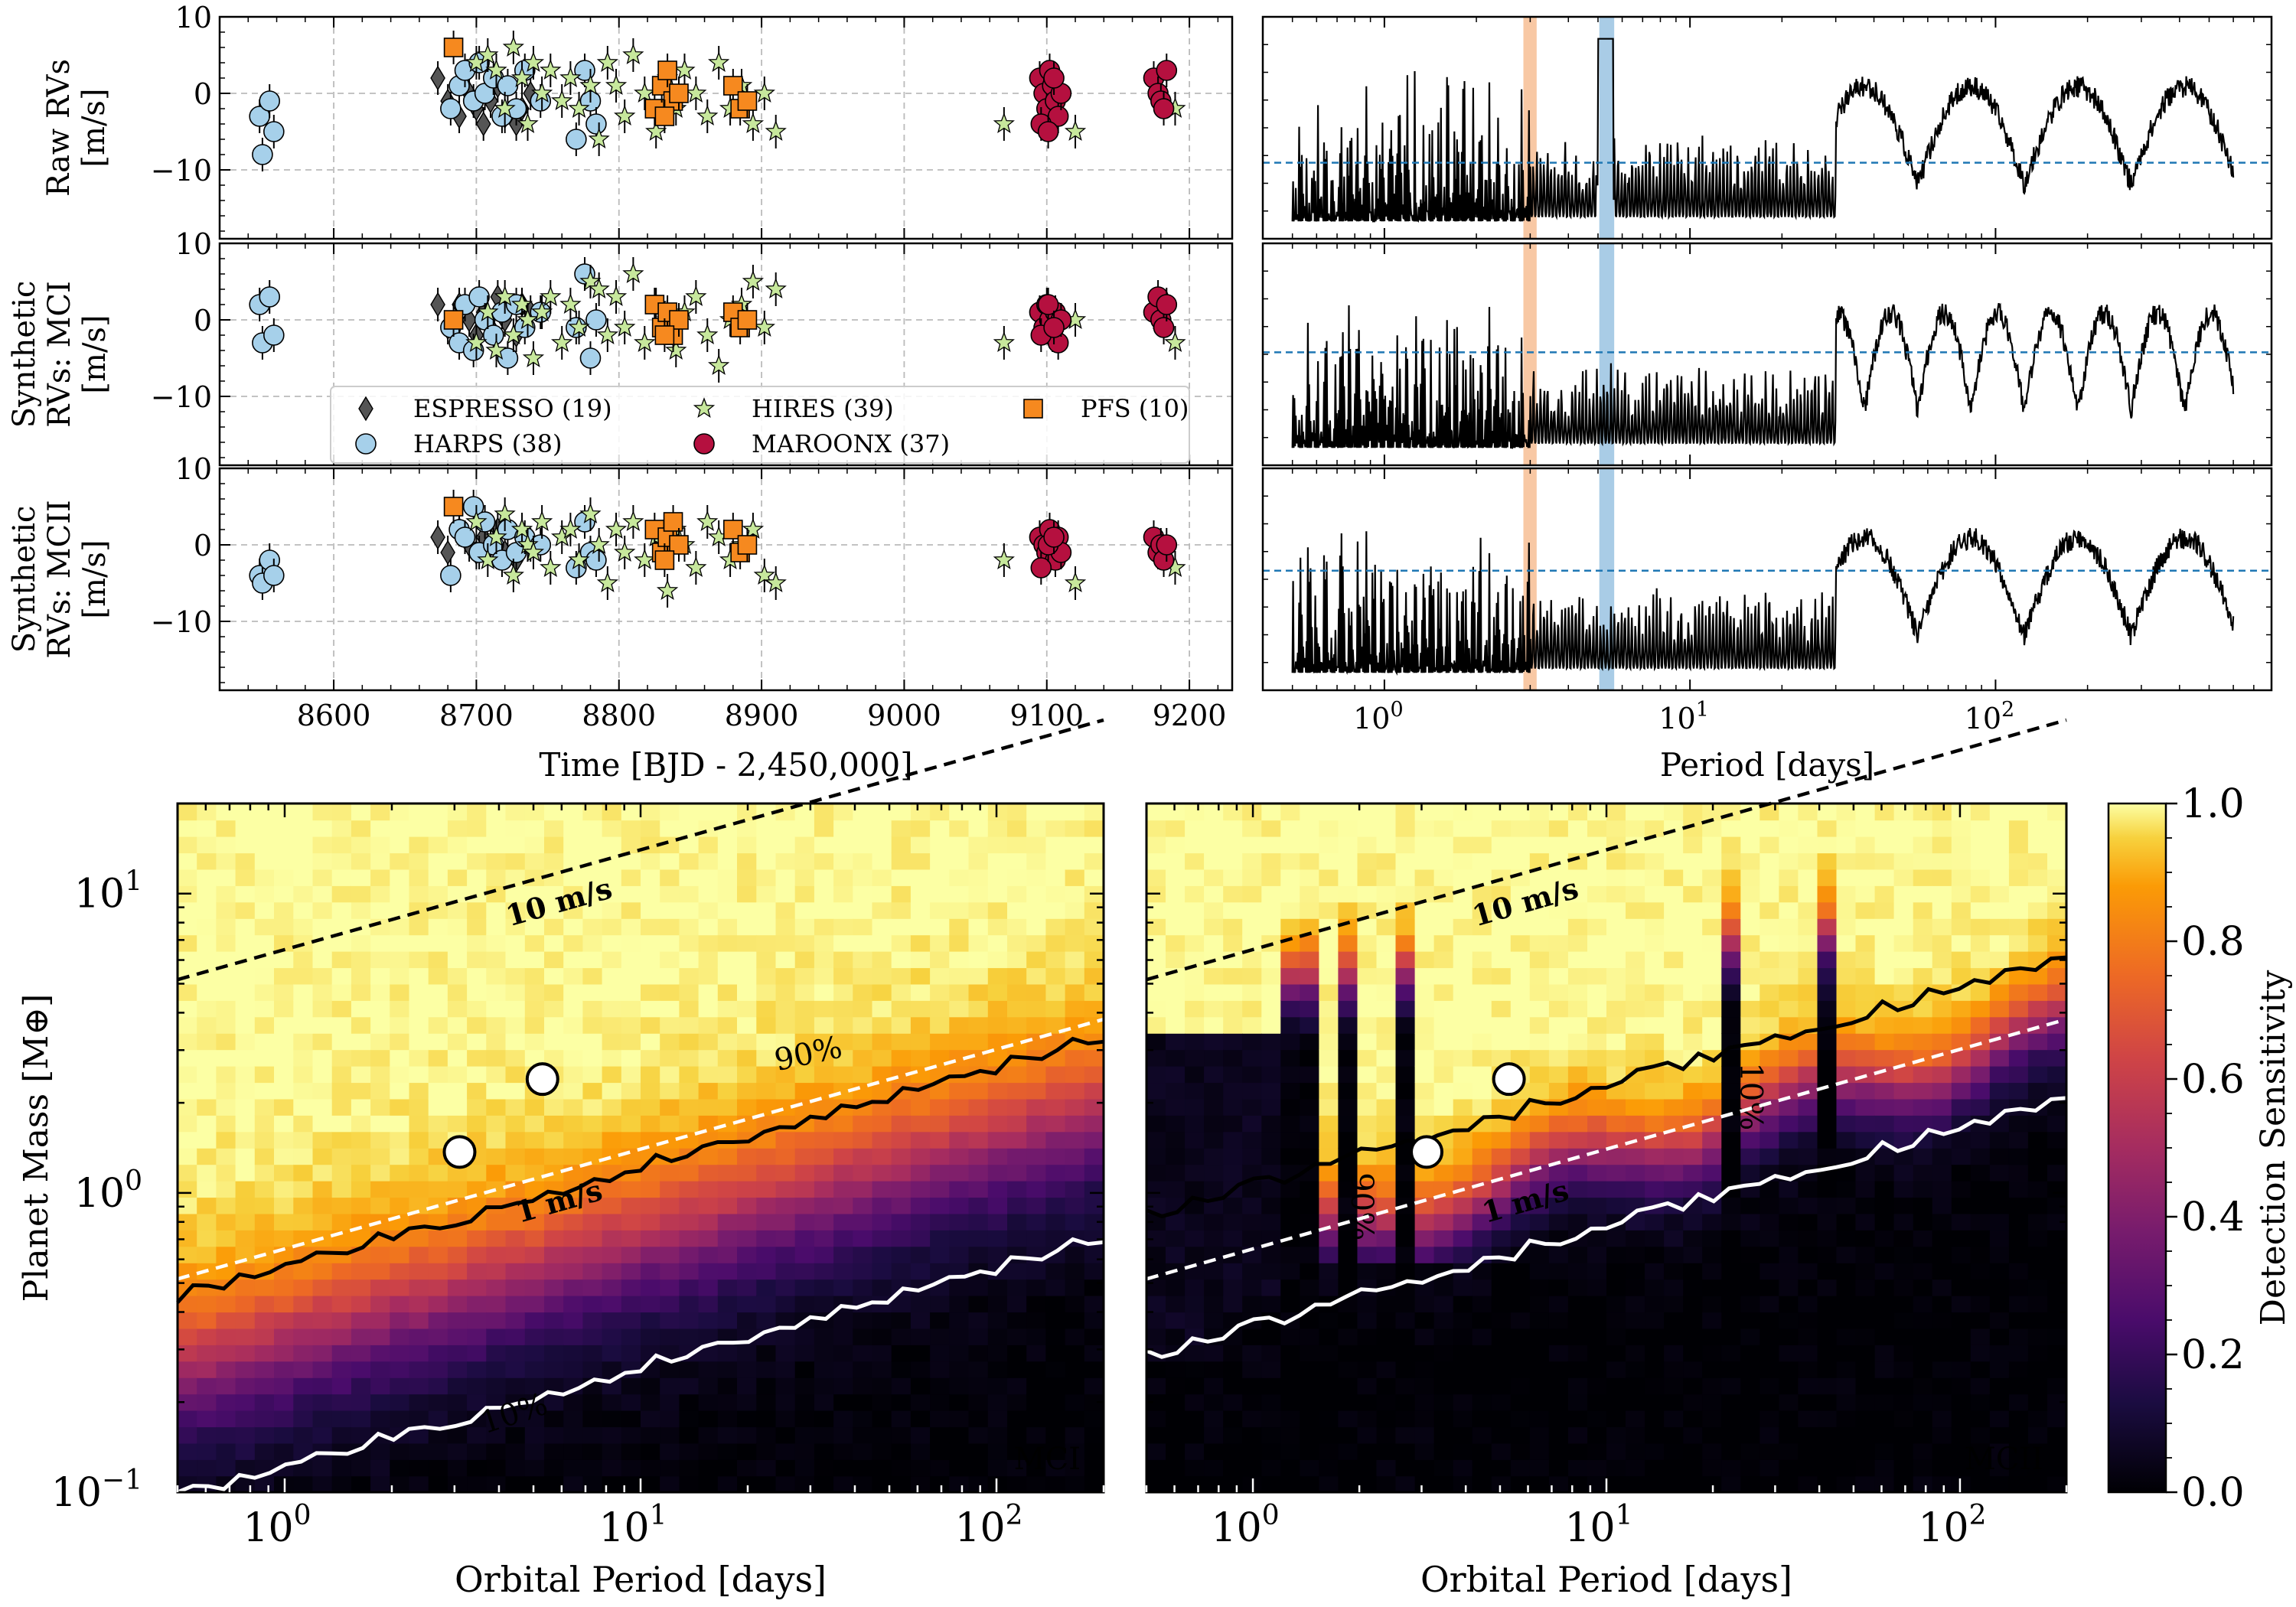  What do you see at coordinates (632, 1526) in the screenshot?
I see `x-tick-label: 101` at bounding box center [632, 1526].